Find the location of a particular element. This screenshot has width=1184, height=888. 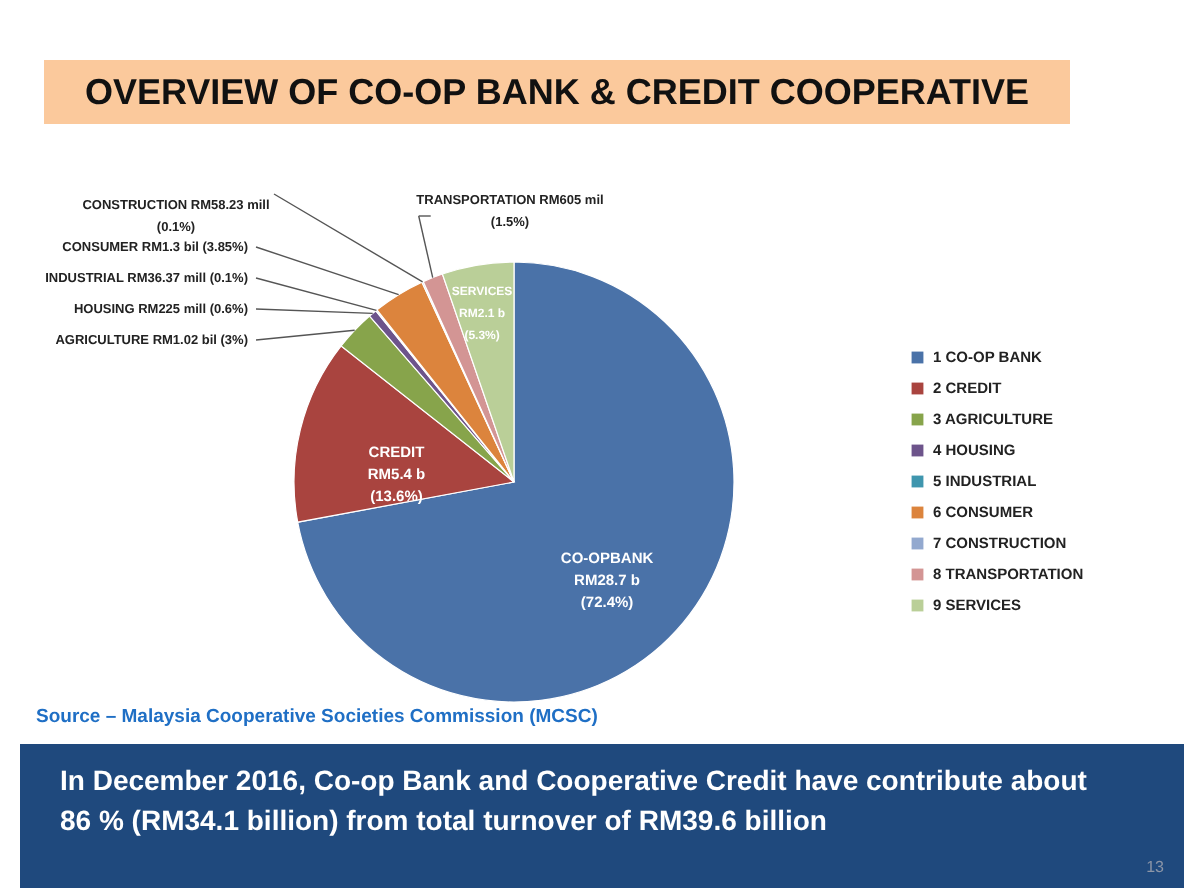

source-note: Source – Malaysia Cooperative Societies Commission (MCSC) is located at coordinates (317, 717).